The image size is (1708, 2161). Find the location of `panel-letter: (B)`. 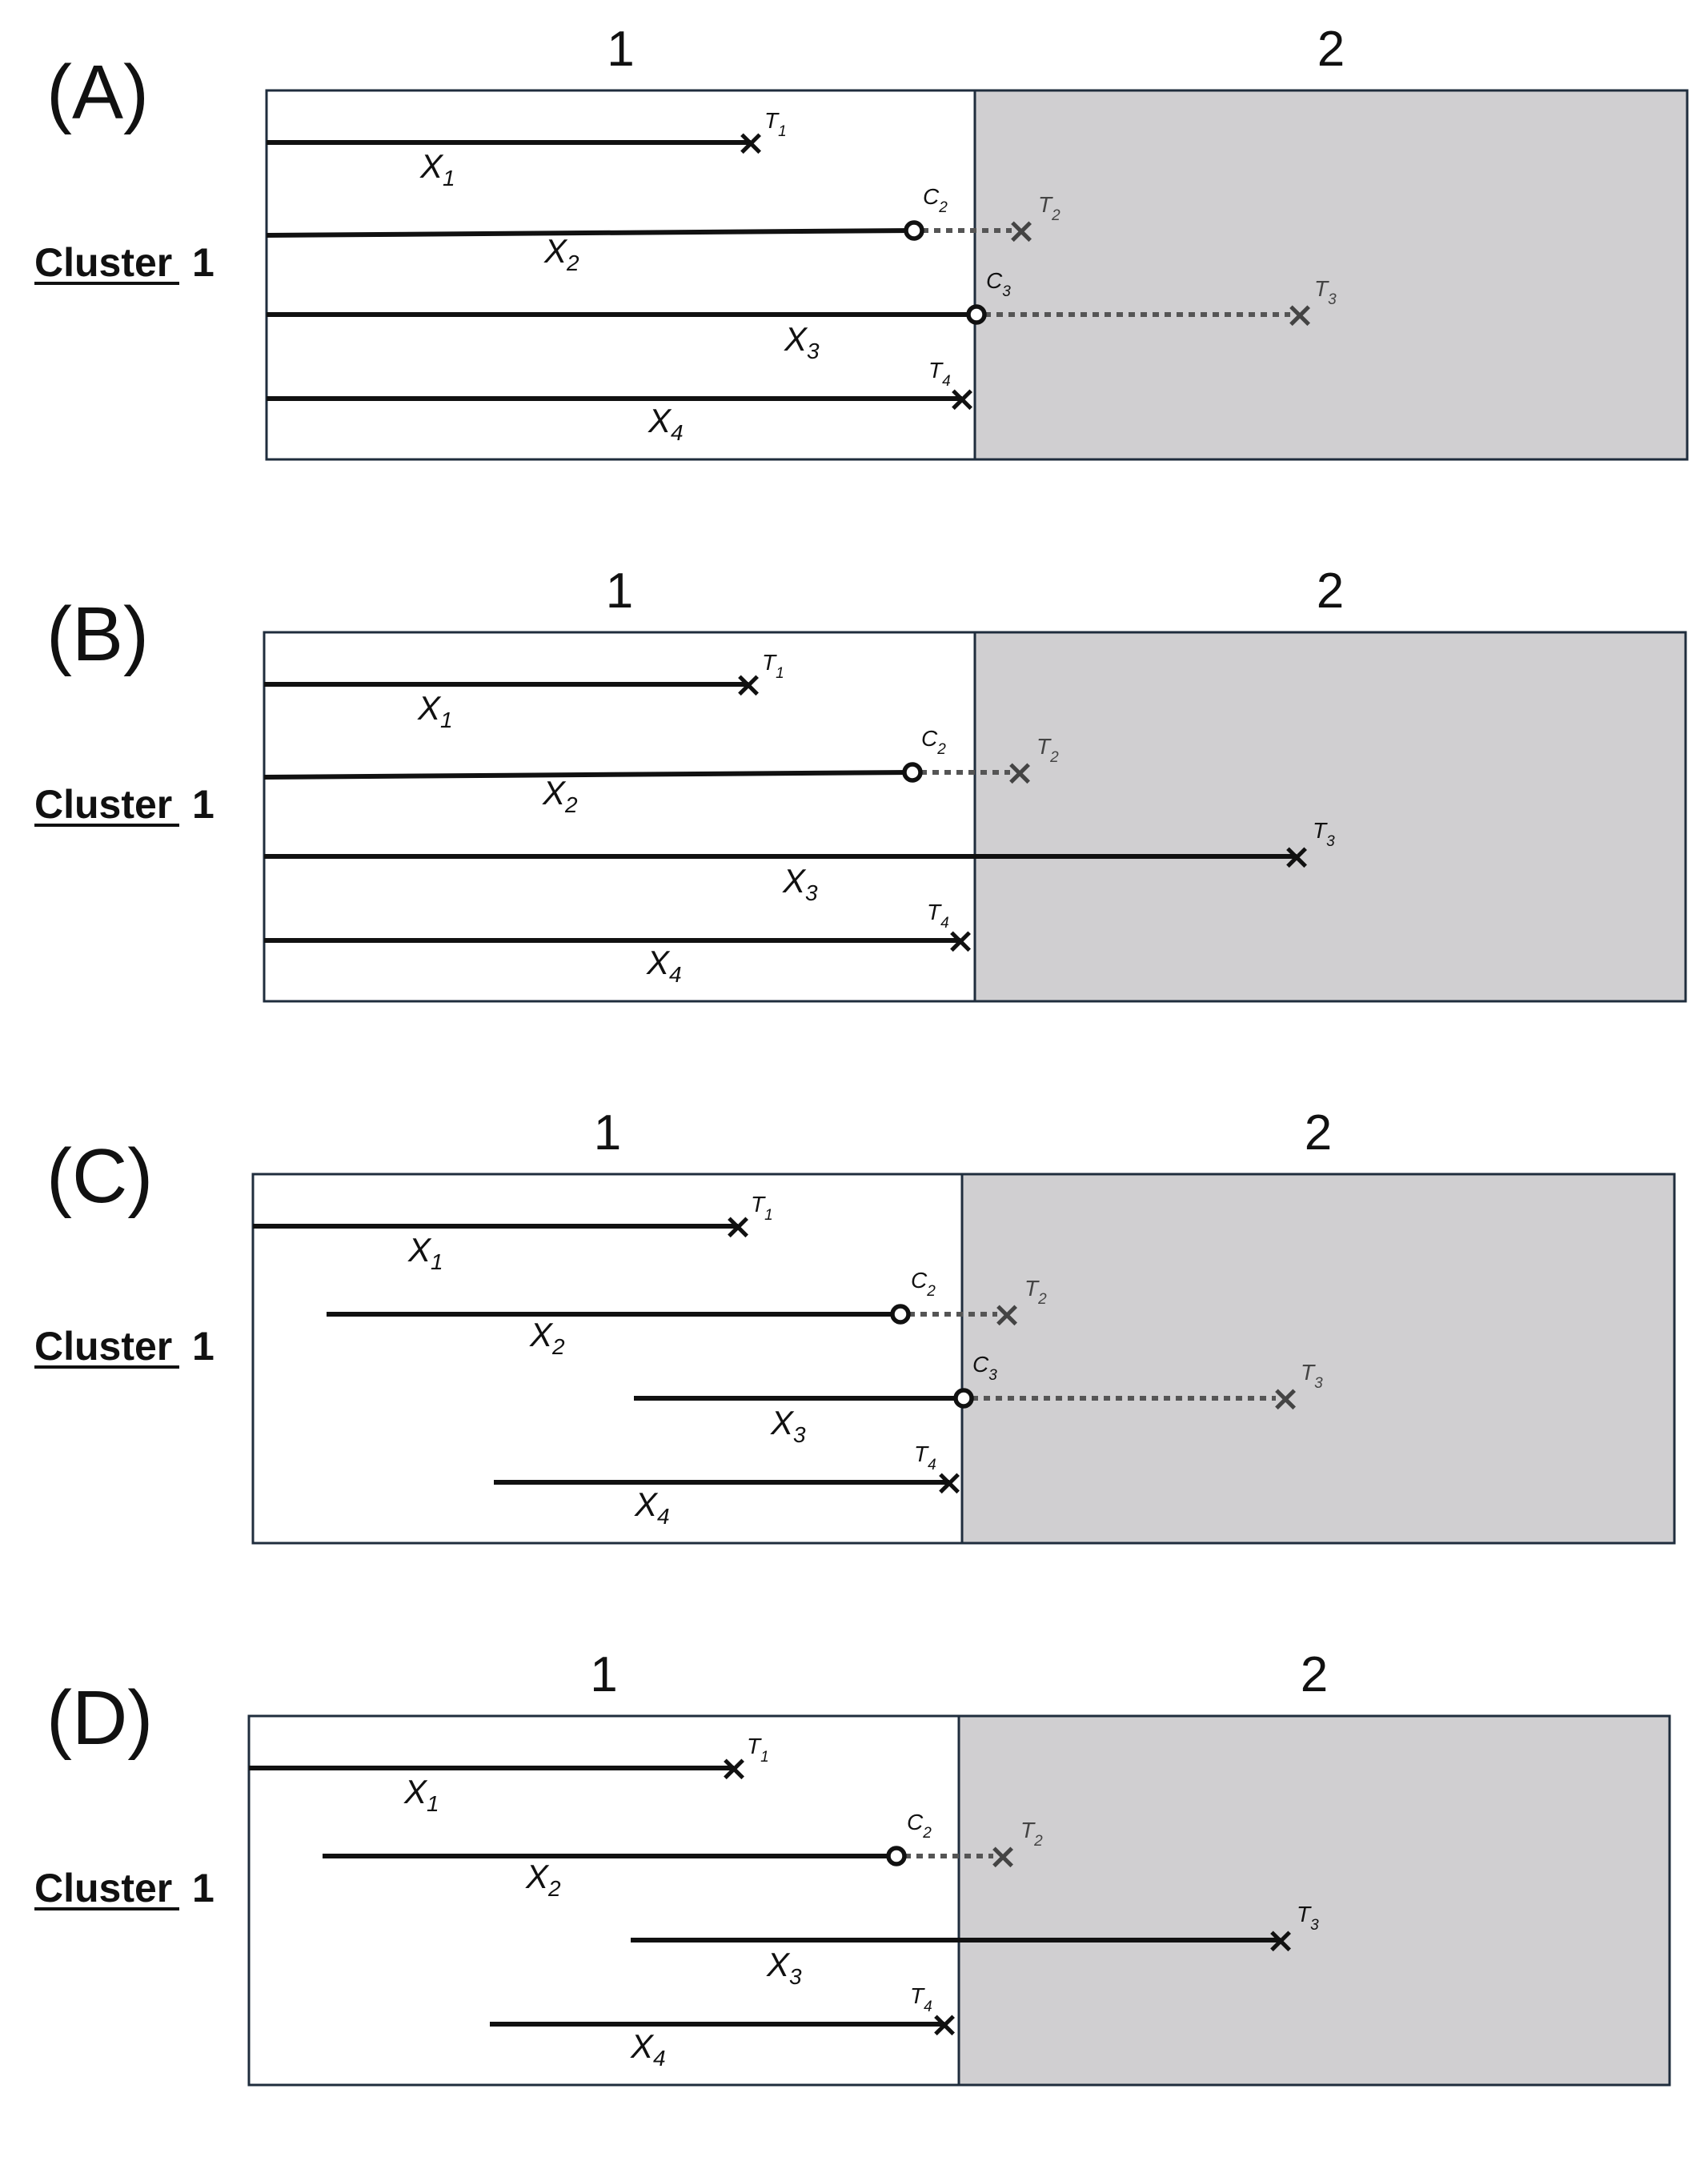

panel-letter: (B) is located at coordinates (97, 634).